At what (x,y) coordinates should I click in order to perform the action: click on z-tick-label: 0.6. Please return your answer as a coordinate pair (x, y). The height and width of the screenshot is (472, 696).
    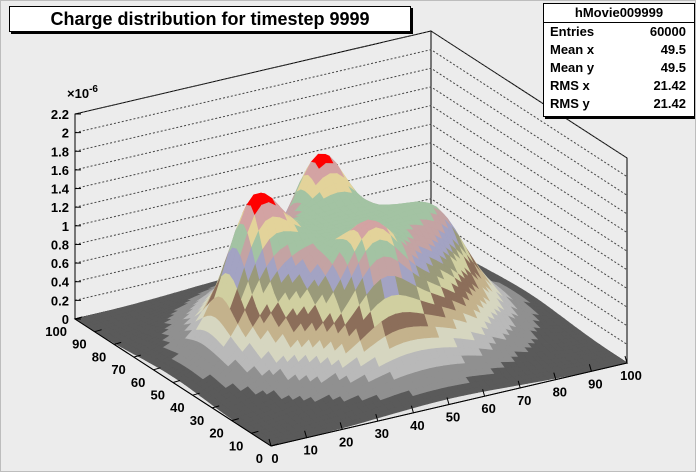
    Looking at the image, I should click on (60, 263).